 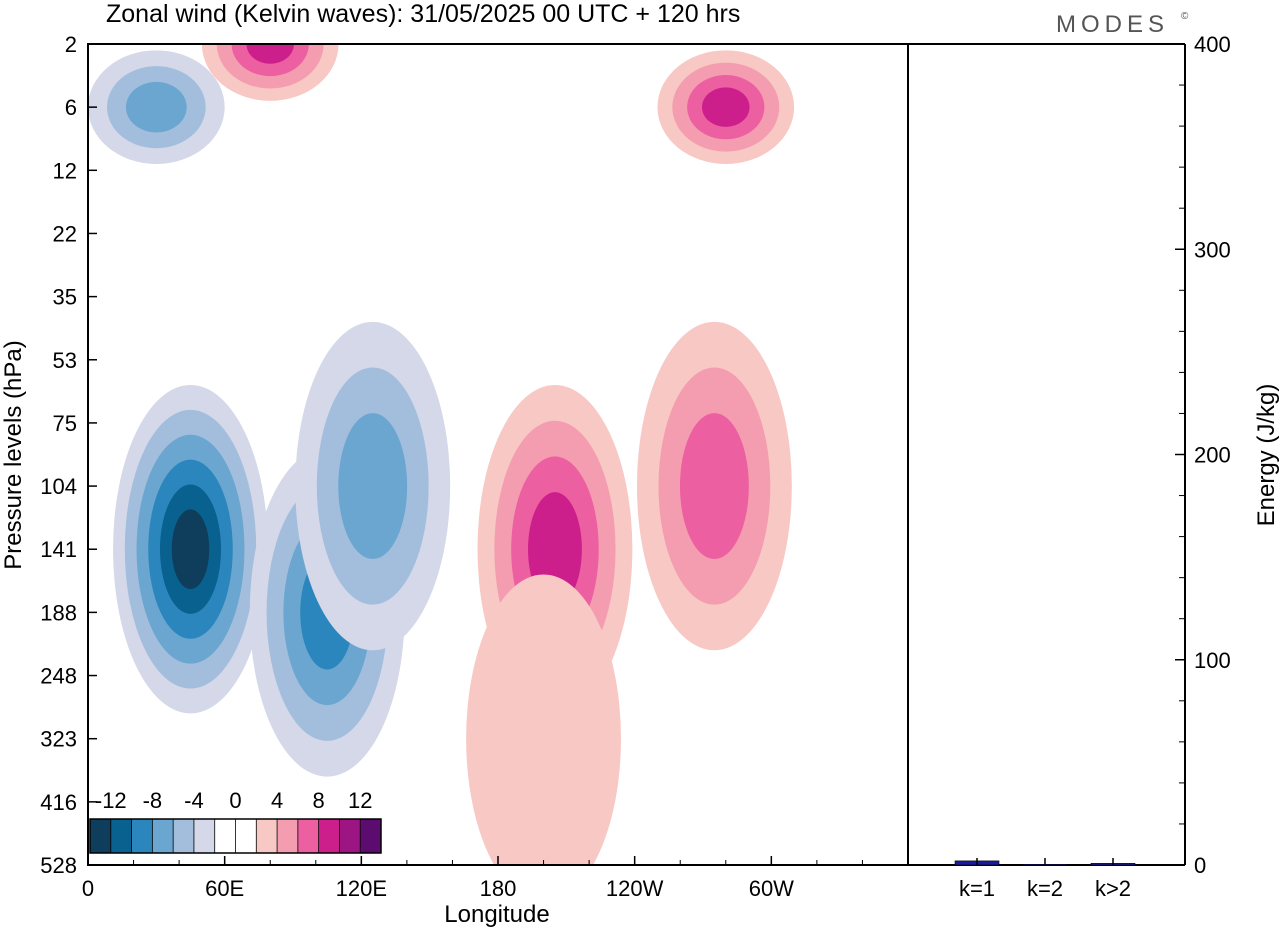 I want to click on y-tick-label: 416, so click(x=58, y=802).